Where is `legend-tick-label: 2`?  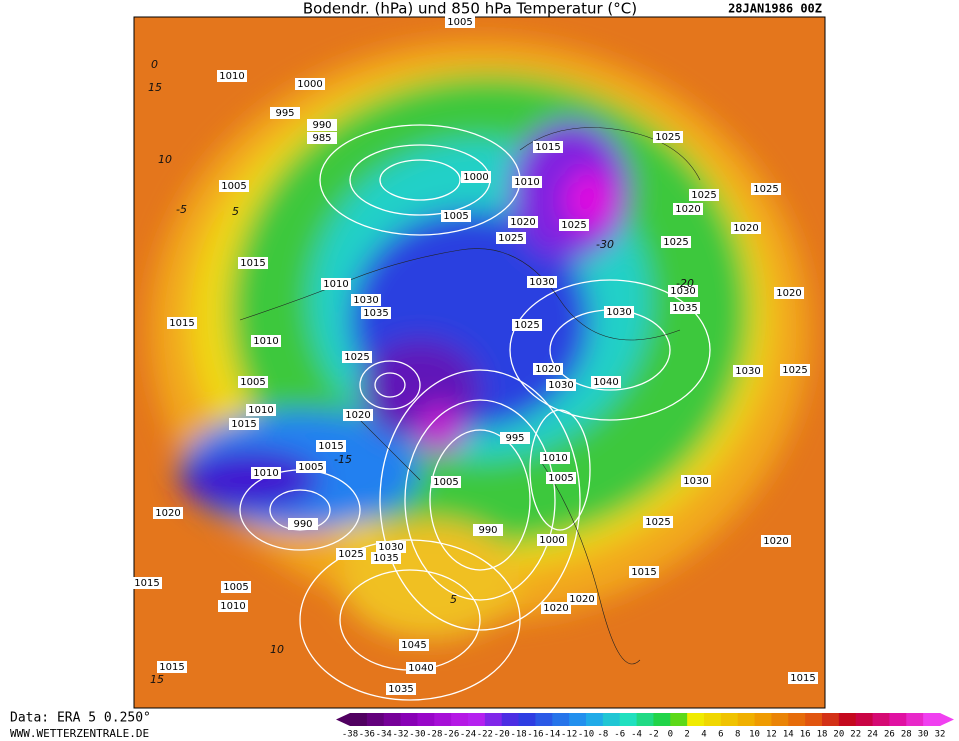 legend-tick-label: 2 is located at coordinates (686, 735).